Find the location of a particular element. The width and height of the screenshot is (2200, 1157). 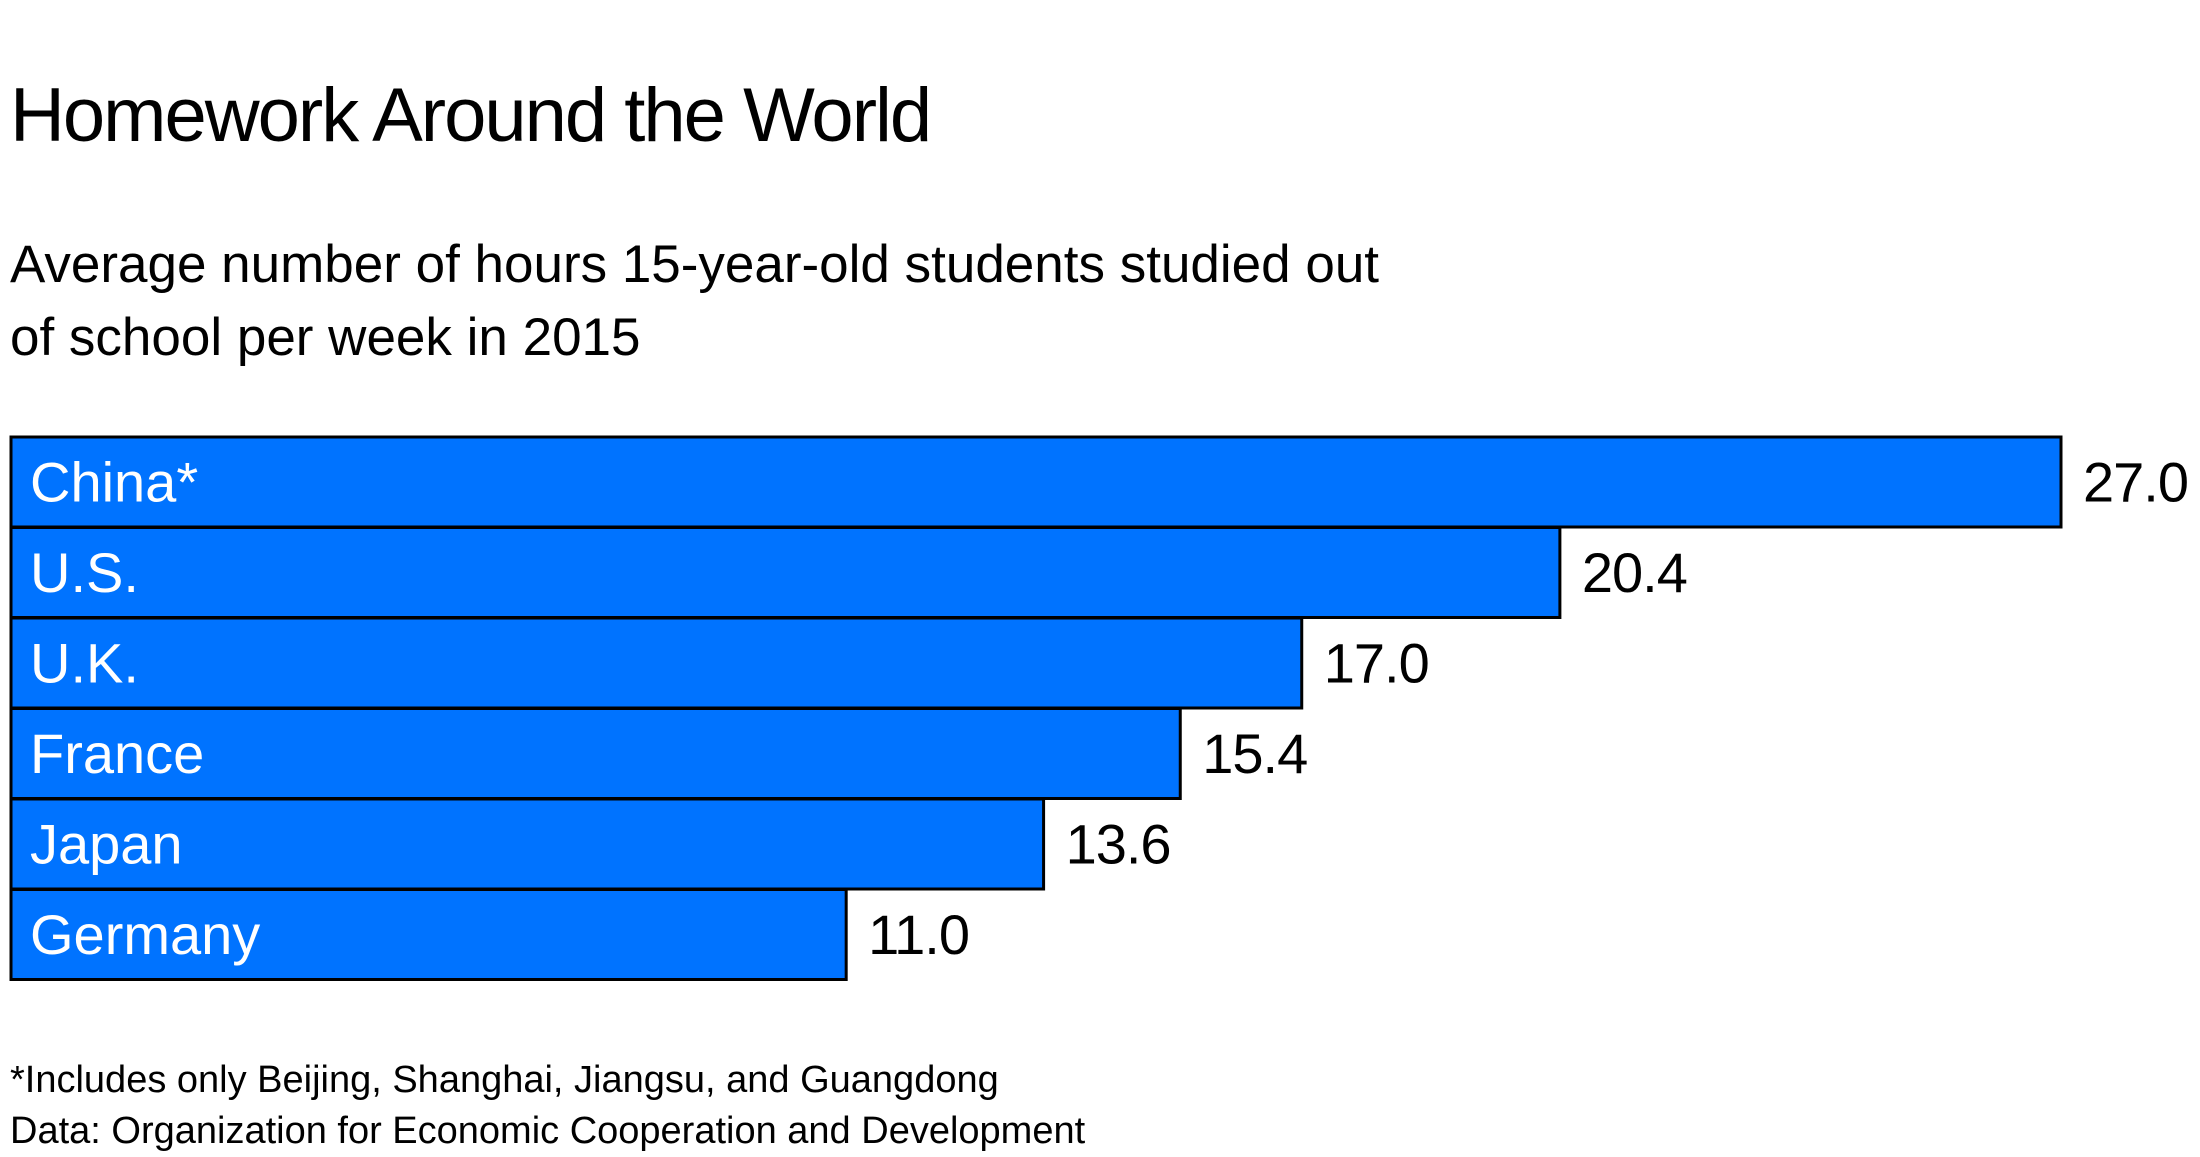

bar-germany is located at coordinates (428, 934).